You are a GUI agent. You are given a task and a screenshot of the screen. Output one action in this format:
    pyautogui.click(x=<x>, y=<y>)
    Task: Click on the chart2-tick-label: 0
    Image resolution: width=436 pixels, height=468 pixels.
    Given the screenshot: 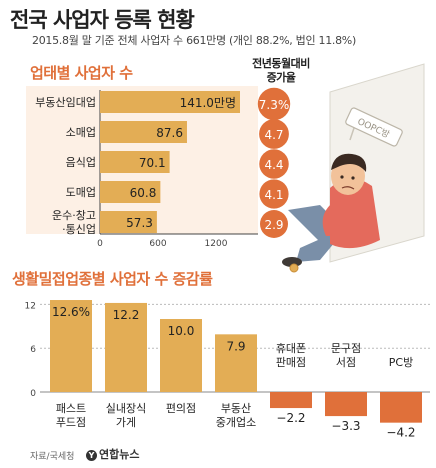 What is the action you would take?
    pyautogui.click(x=33, y=394)
    